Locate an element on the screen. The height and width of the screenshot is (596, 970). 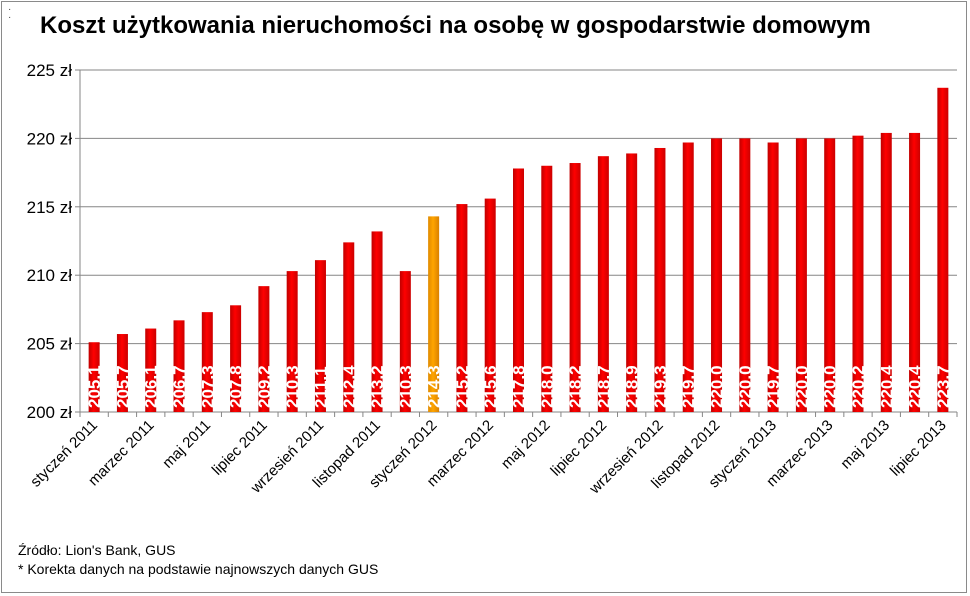
bar-value-label: 214,3 is located at coordinates (434, 386).